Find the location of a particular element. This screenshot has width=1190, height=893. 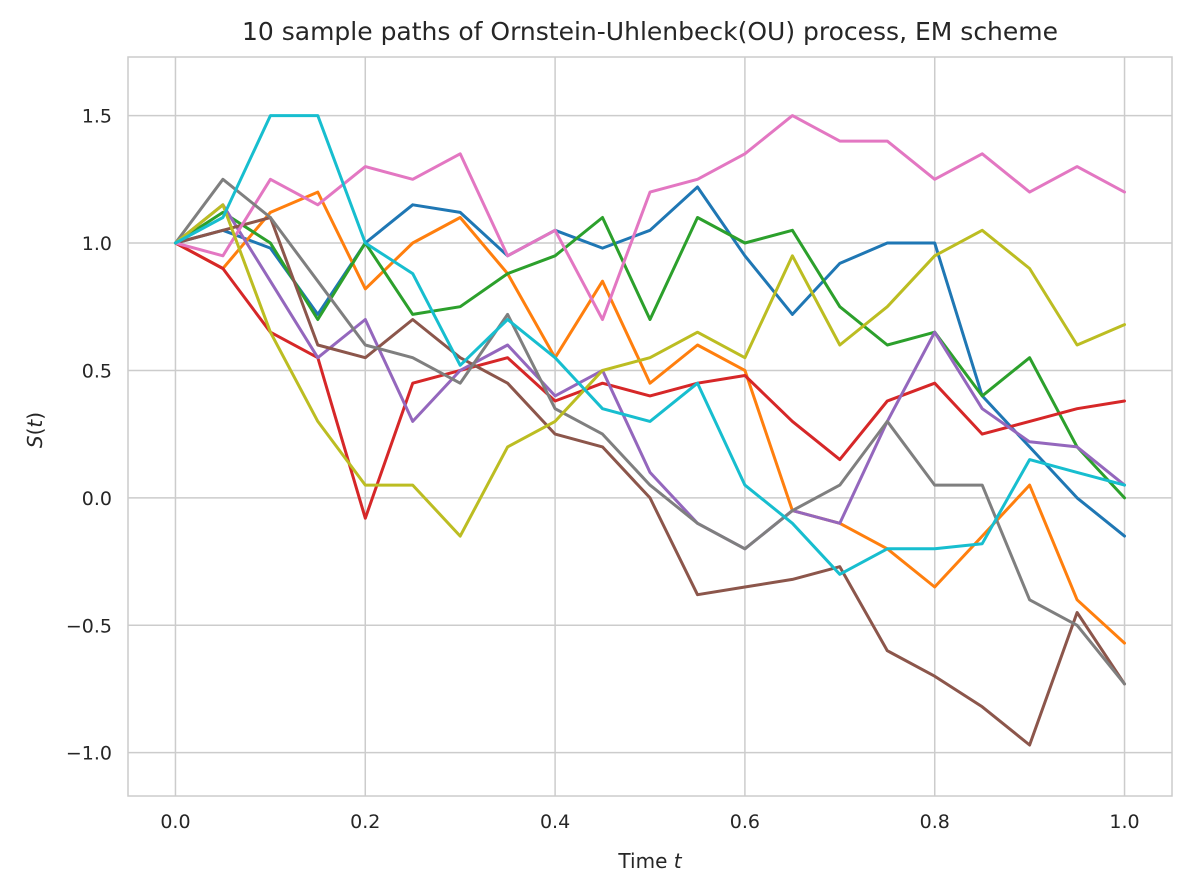

y-tick-labels: −1.0 −0.5 0.0 0.5 1.0 1.5 is located at coordinates (89, 435).